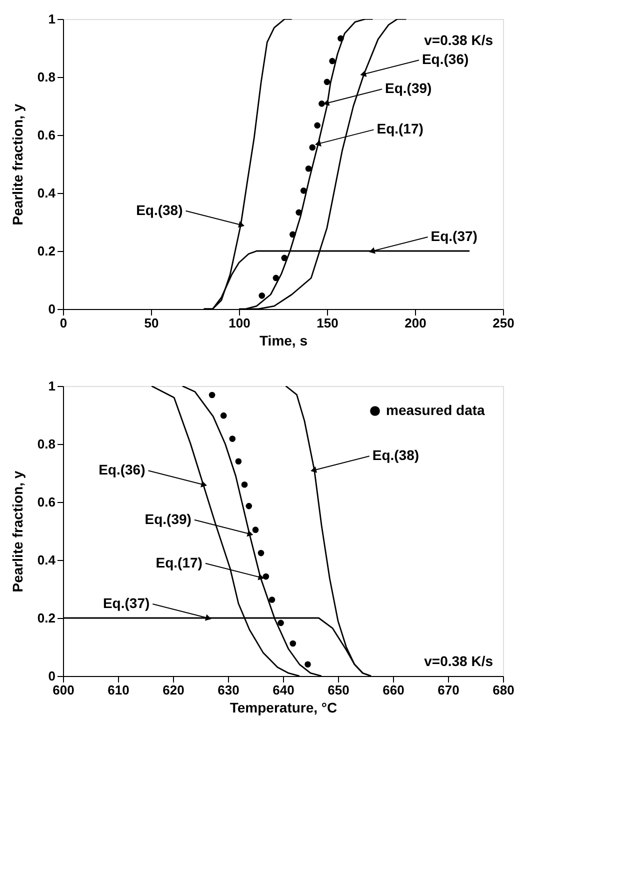 This screenshot has height=869, width=622. Describe the element at coordinates (229, 690) in the screenshot. I see `x-tick-label: 630` at that location.